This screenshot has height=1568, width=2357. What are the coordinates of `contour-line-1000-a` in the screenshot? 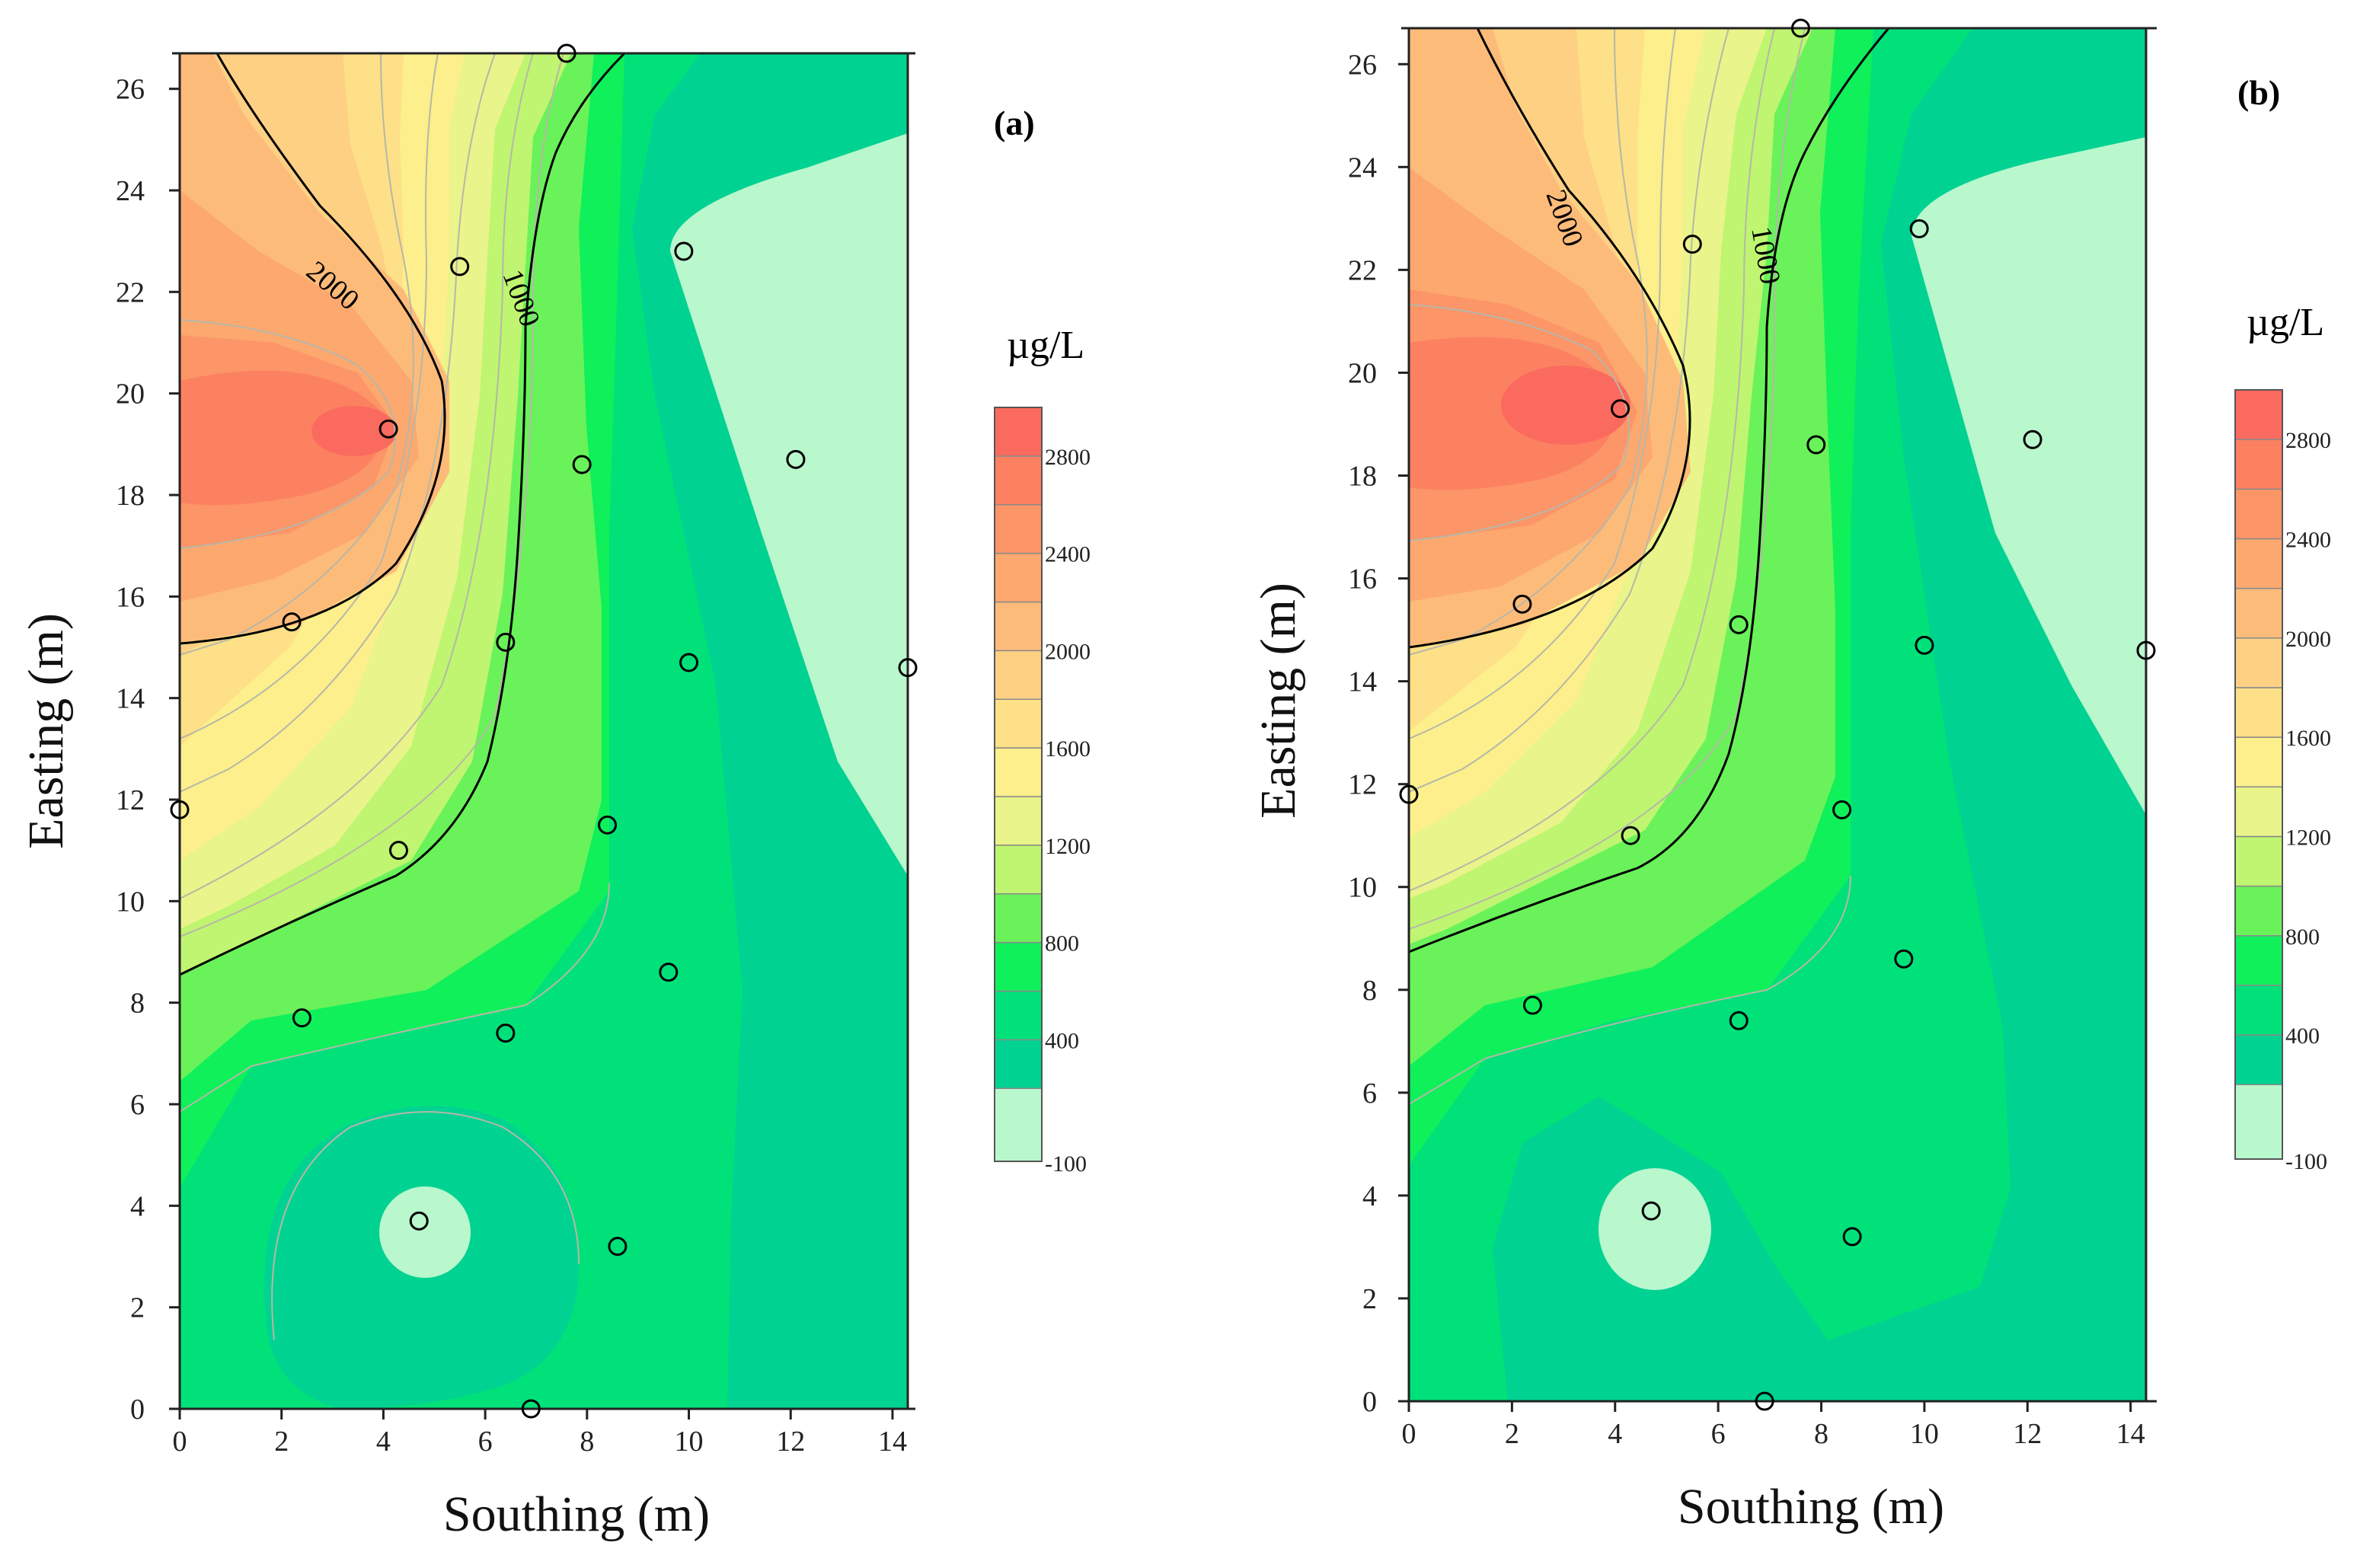 It's located at (403, 514).